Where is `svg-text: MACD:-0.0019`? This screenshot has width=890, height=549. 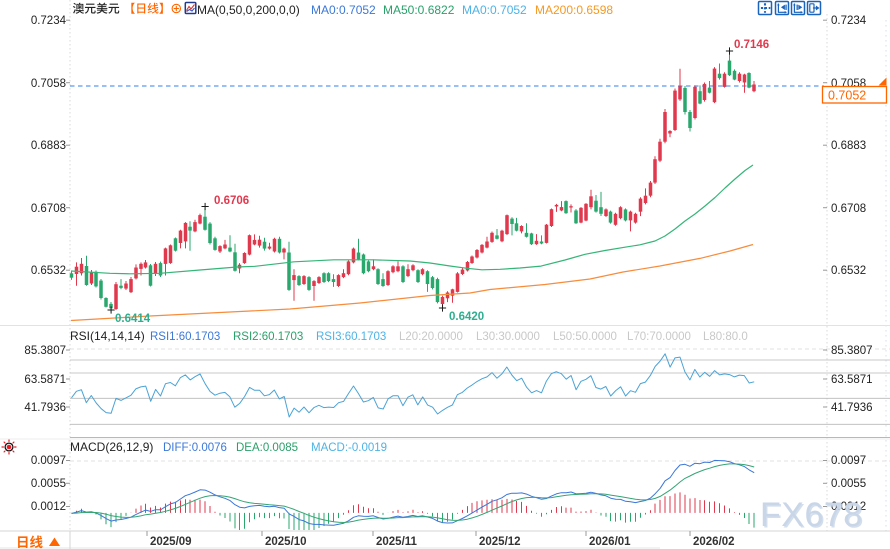 svg-text: MACD:-0.0019 is located at coordinates (349, 448).